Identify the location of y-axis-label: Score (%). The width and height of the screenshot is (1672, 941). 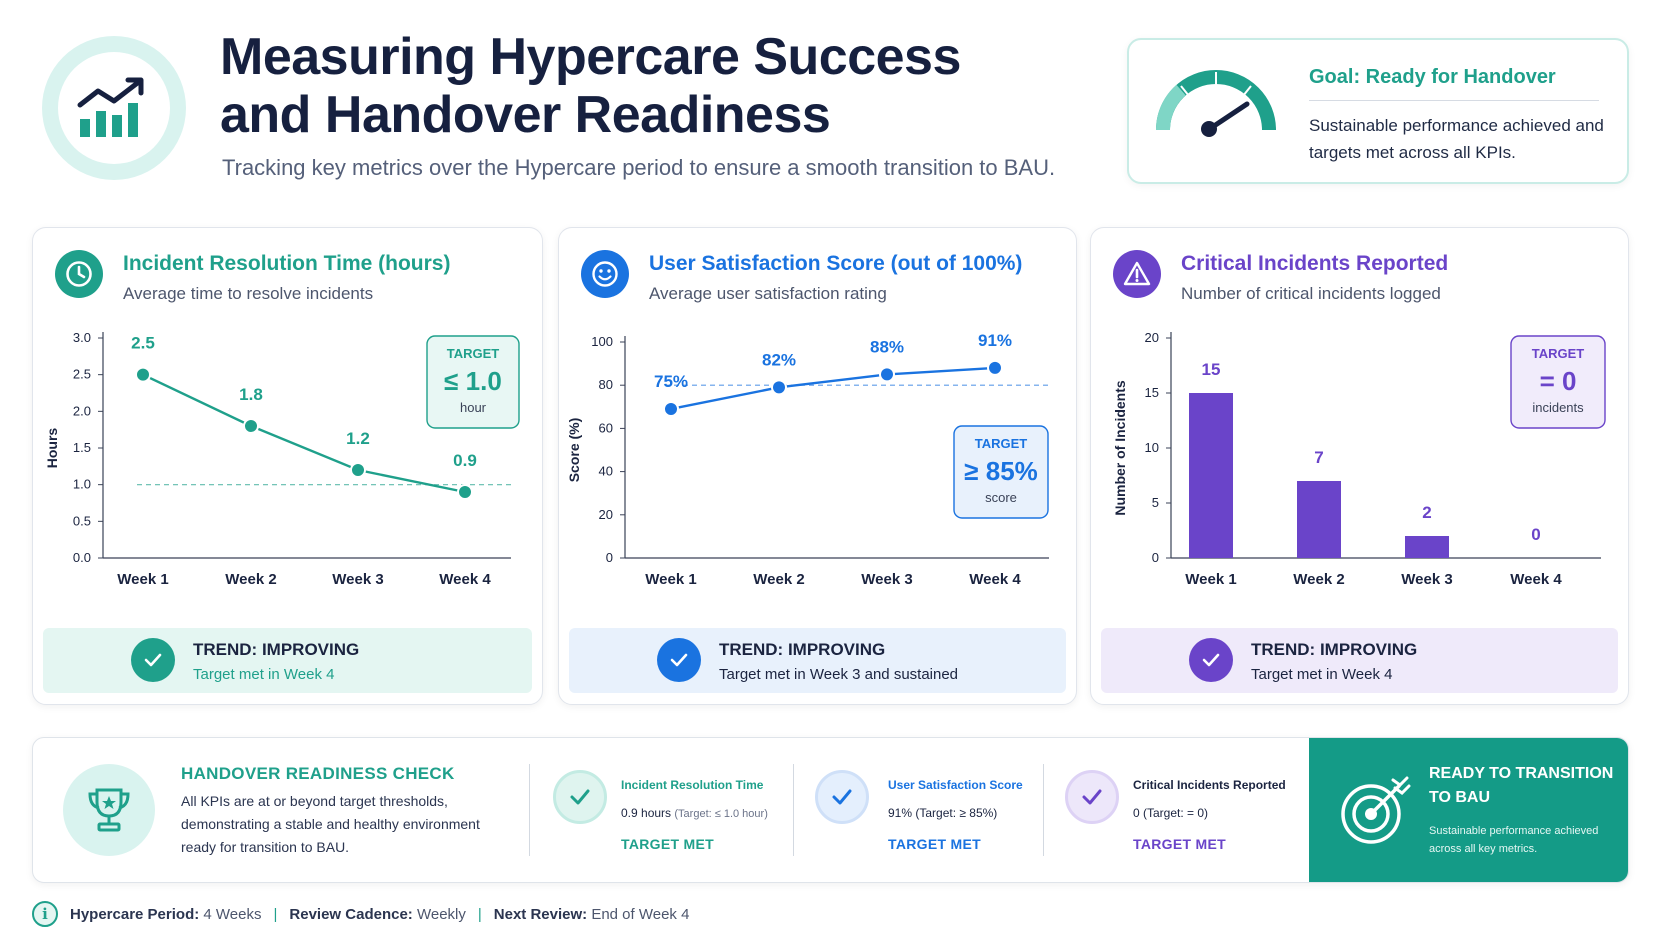
(574, 450).